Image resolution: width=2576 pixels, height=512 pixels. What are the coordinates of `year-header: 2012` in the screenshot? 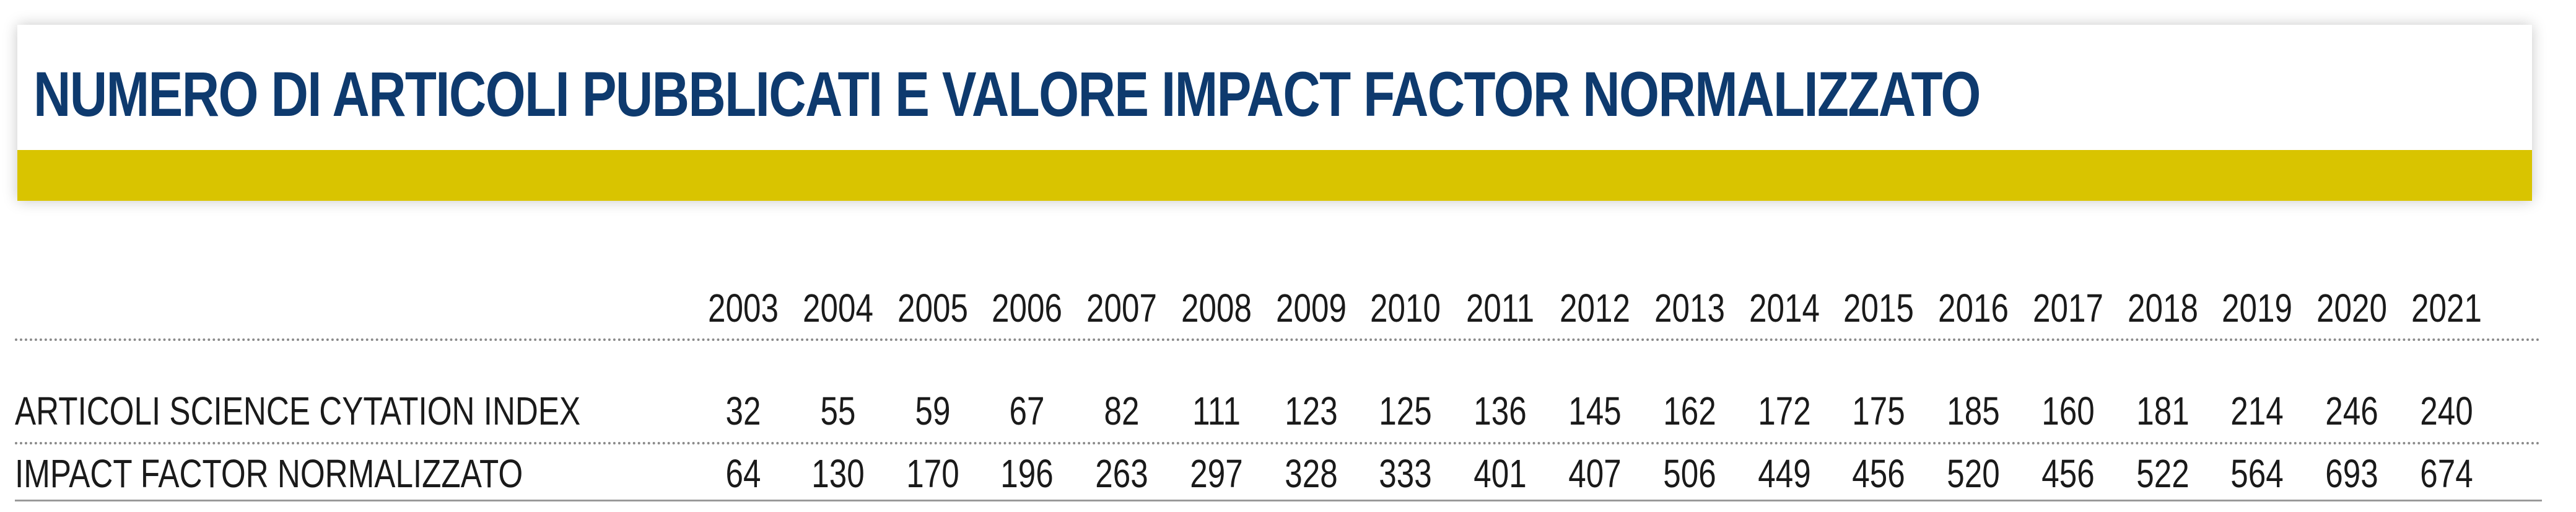 It's located at (1595, 308).